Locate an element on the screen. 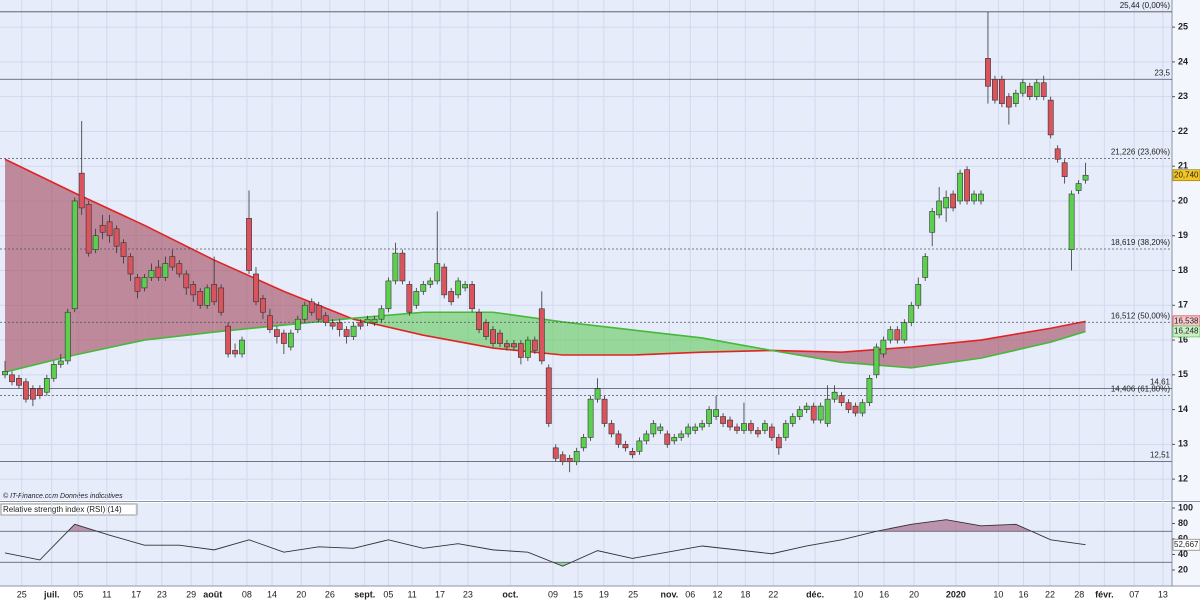  y-tick-label: 60 is located at coordinates (1183, 538).